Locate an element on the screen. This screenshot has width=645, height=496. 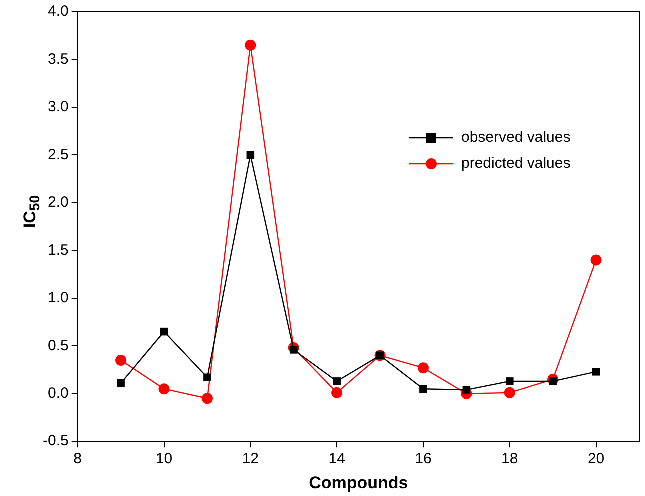
y-tick-label: 1.5 is located at coordinates (58, 250).